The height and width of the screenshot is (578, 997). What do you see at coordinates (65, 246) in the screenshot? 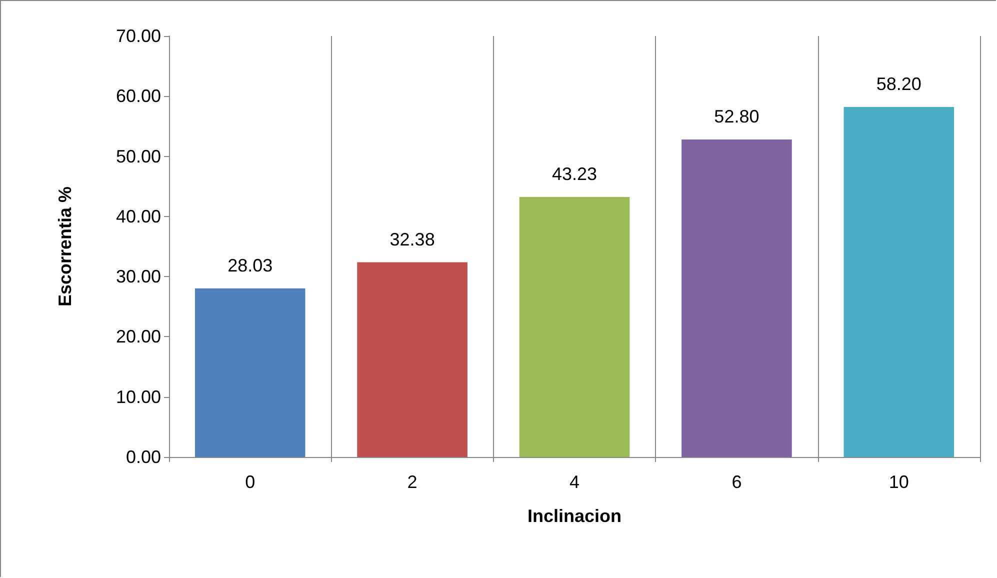
I see `y-axis-title: Escorrentia %` at bounding box center [65, 246].